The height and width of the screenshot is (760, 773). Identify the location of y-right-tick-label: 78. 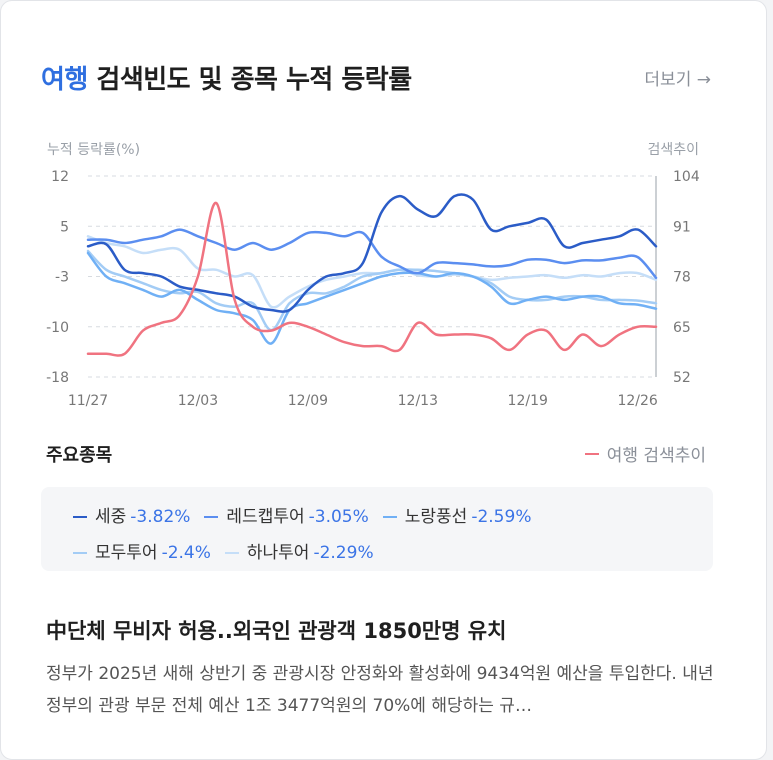
(682, 278).